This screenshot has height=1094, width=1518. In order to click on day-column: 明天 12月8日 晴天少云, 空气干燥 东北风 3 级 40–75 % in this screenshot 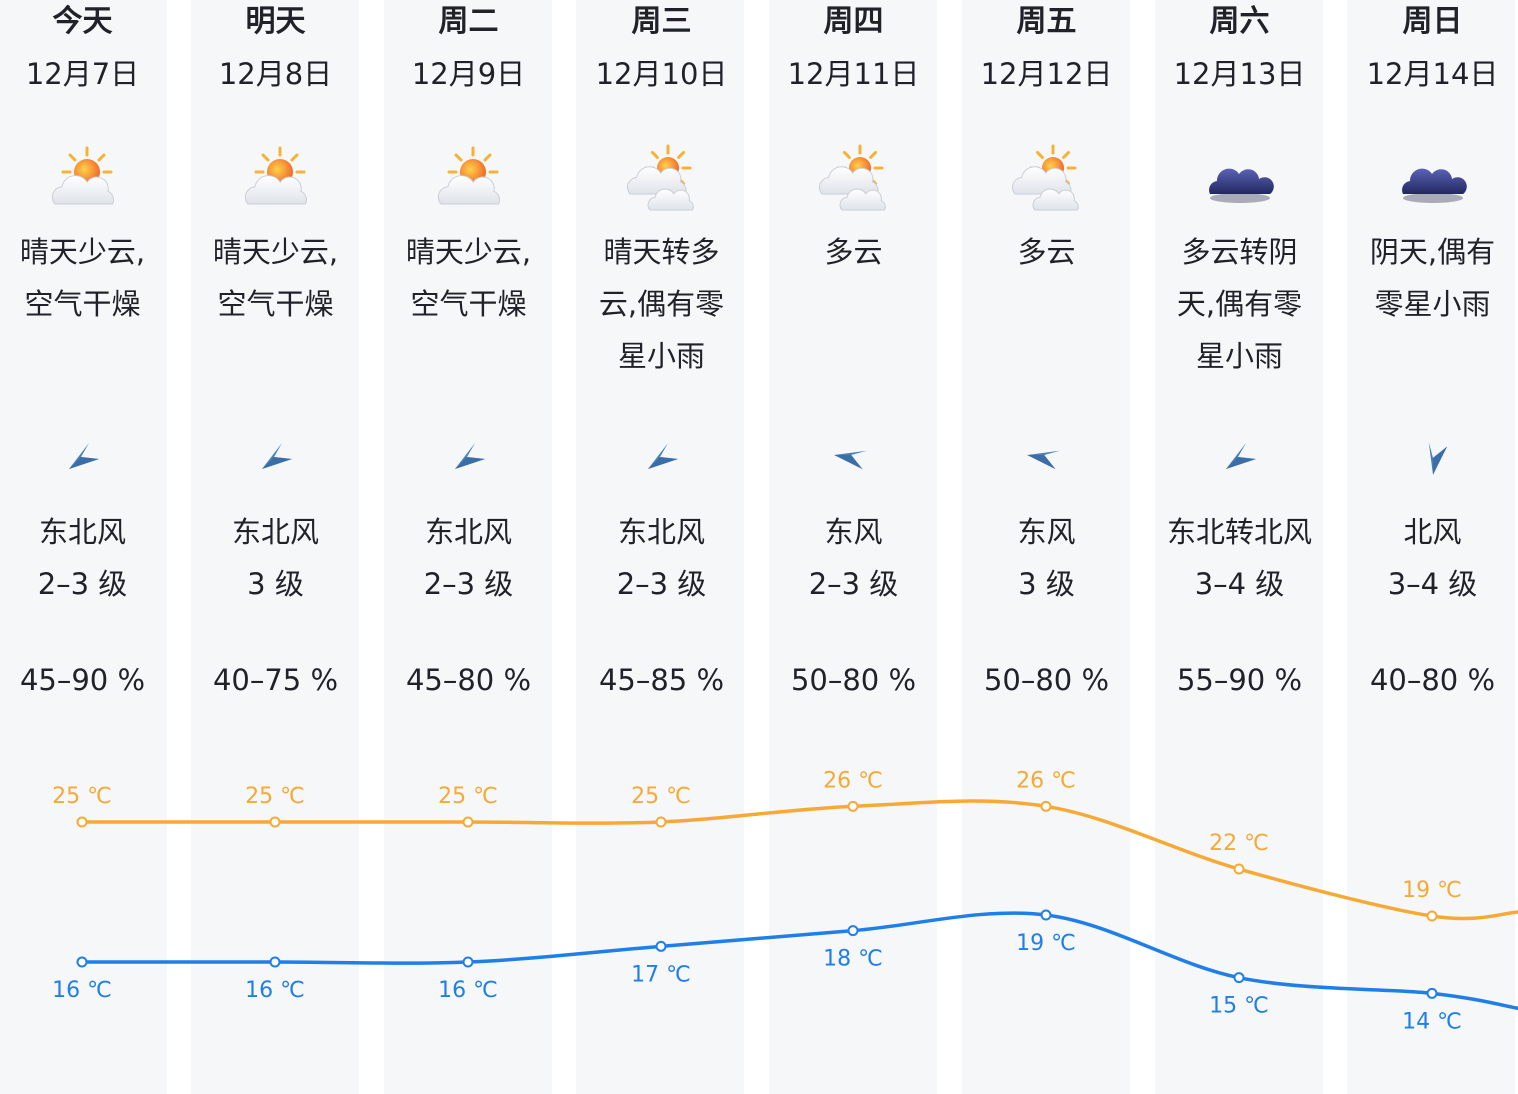, I will do `click(275, 547)`.